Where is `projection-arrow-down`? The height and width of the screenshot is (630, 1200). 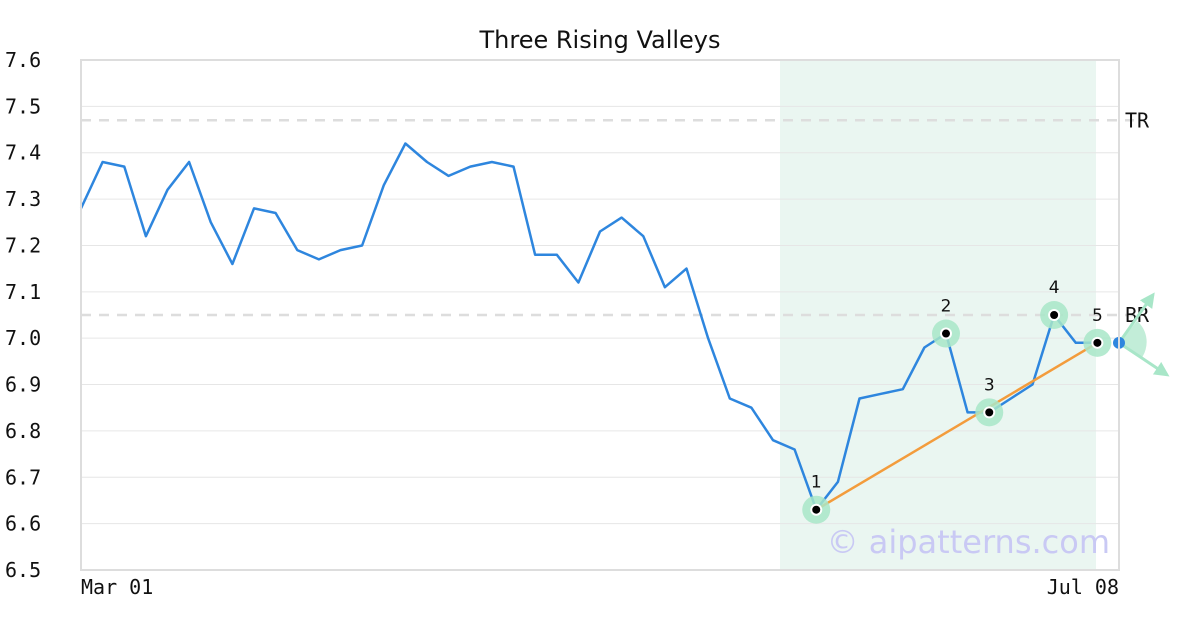
projection-arrow-down is located at coordinates (1144, 359).